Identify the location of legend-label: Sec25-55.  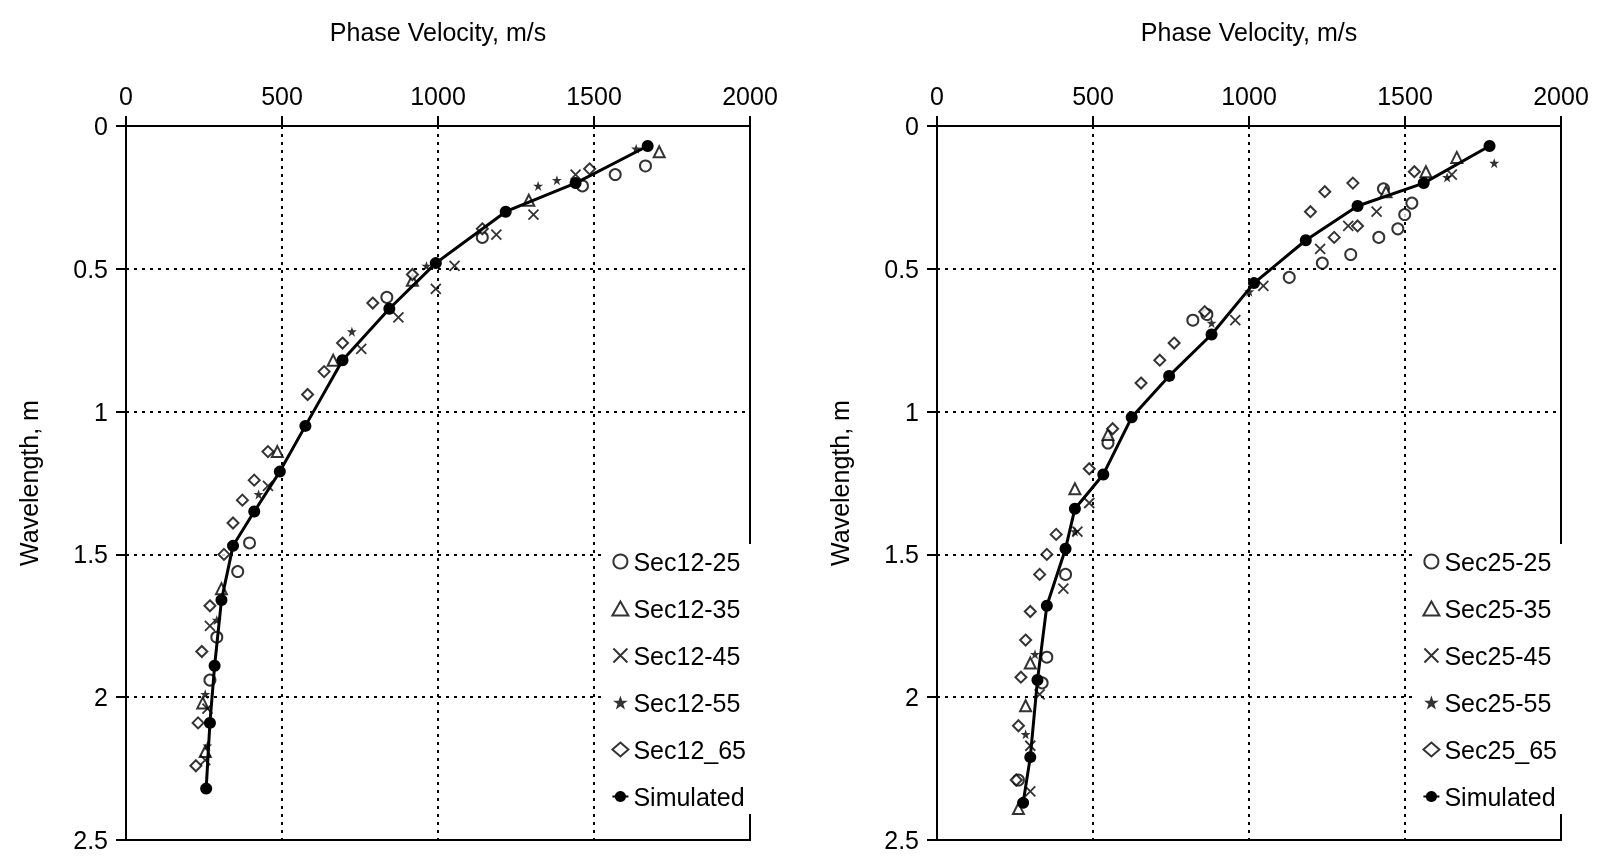
(1498, 702).